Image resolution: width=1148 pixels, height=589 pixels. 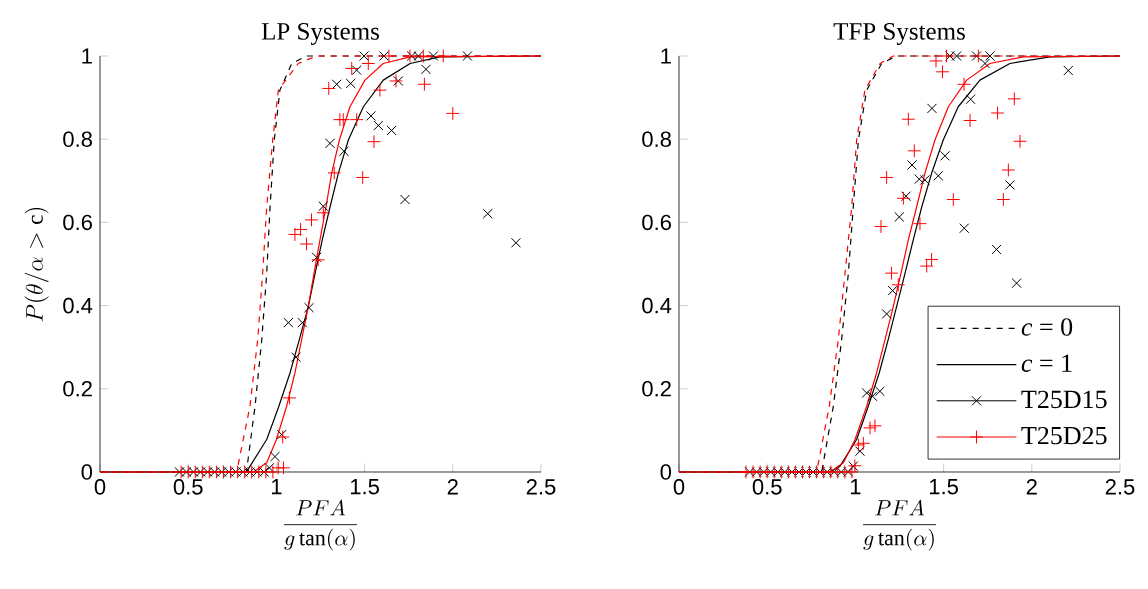 What do you see at coordinates (36, 264) in the screenshot?
I see `y-axis-title: $P(\theta/\alpha > \mathrm{c})$` at bounding box center [36, 264].